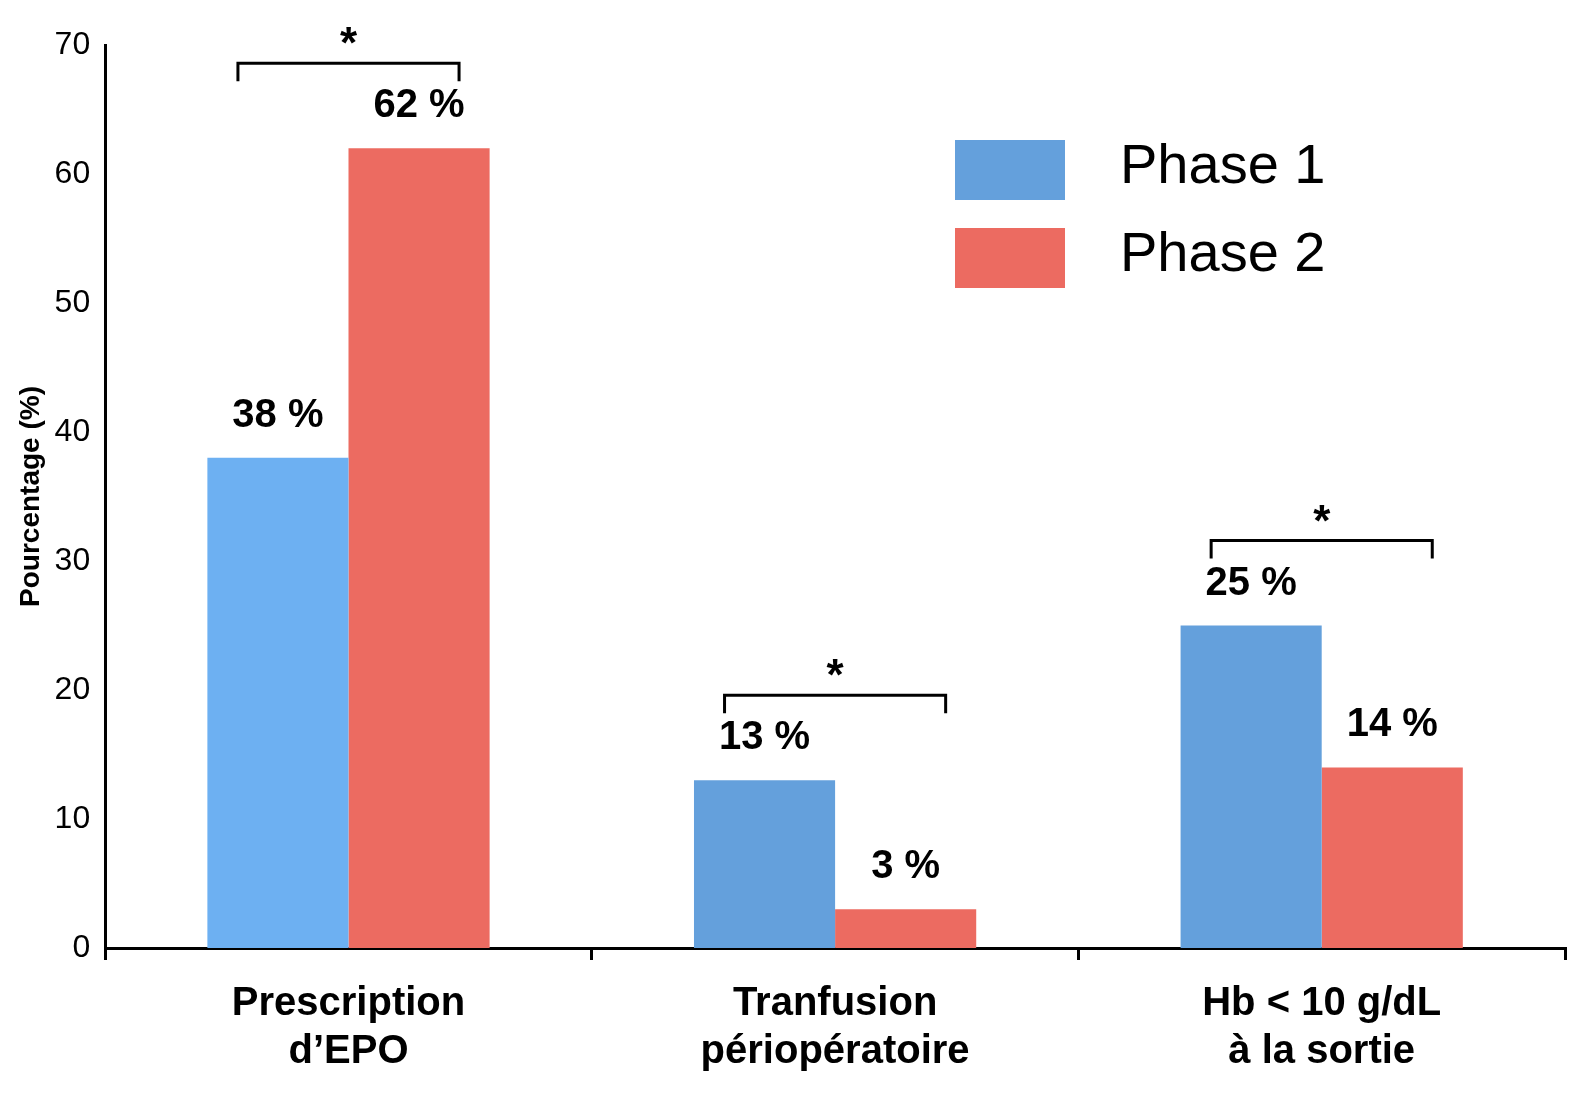 This screenshot has width=1585, height=1101. What do you see at coordinates (72, 558) in the screenshot?
I see `y-tick-label: 30` at bounding box center [72, 558].